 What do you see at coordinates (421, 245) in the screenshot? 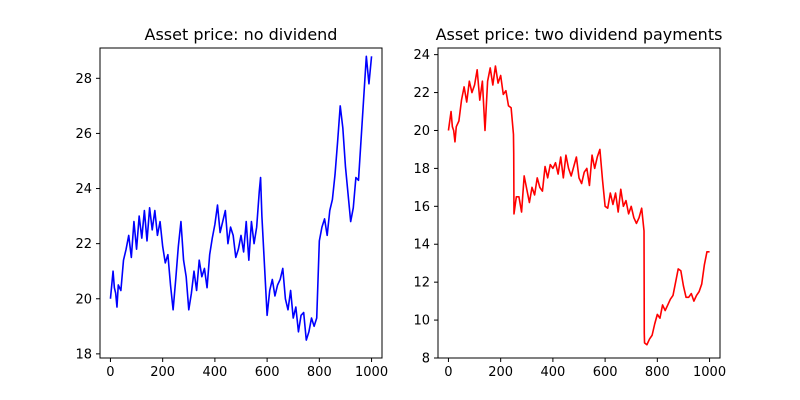
I see `y-tick-label: 14` at bounding box center [421, 245].